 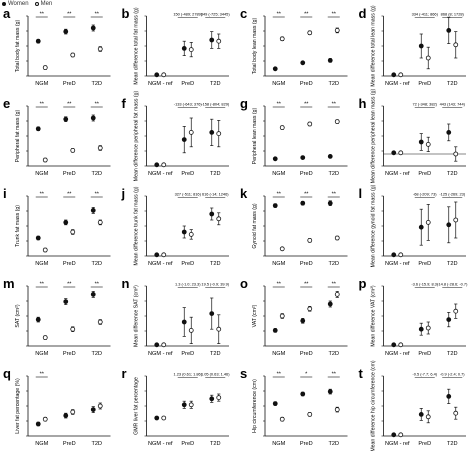 What do you see at coordinates (215, 14) in the screenshot?
I see `annotation-label: 349 (-725; 3445)` at bounding box center [215, 14].